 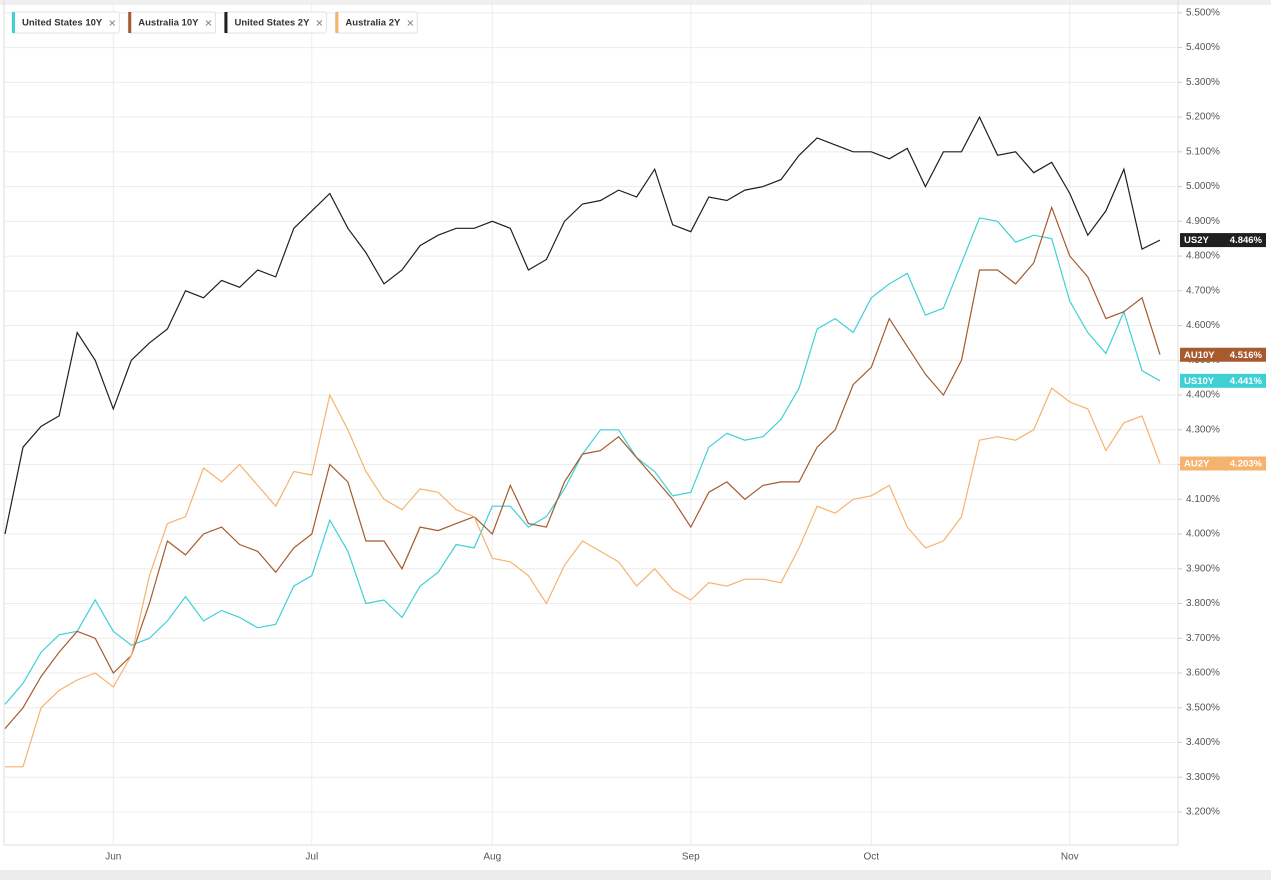 What do you see at coordinates (1203, 707) in the screenshot?
I see `y-tick-label: 3.500%` at bounding box center [1203, 707].